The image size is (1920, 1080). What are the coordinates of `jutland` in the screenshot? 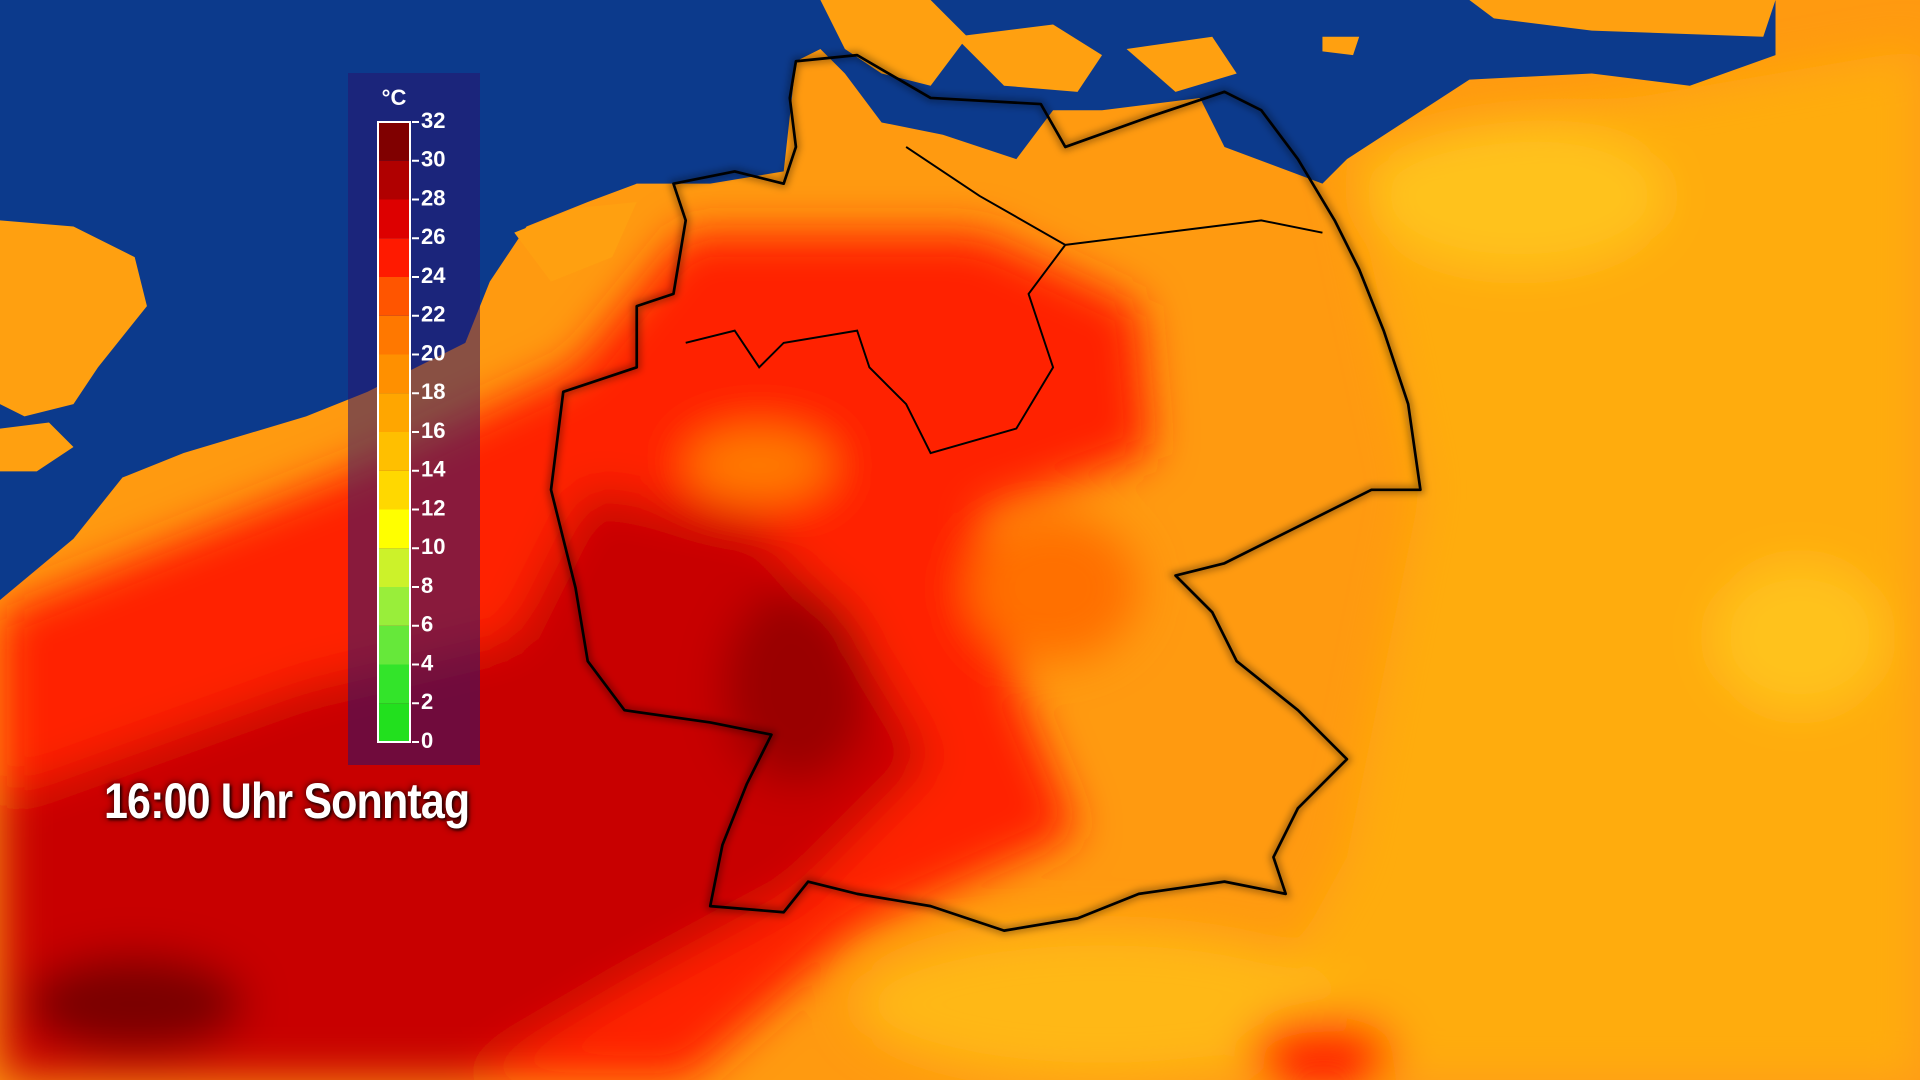 It's located at (894, 43).